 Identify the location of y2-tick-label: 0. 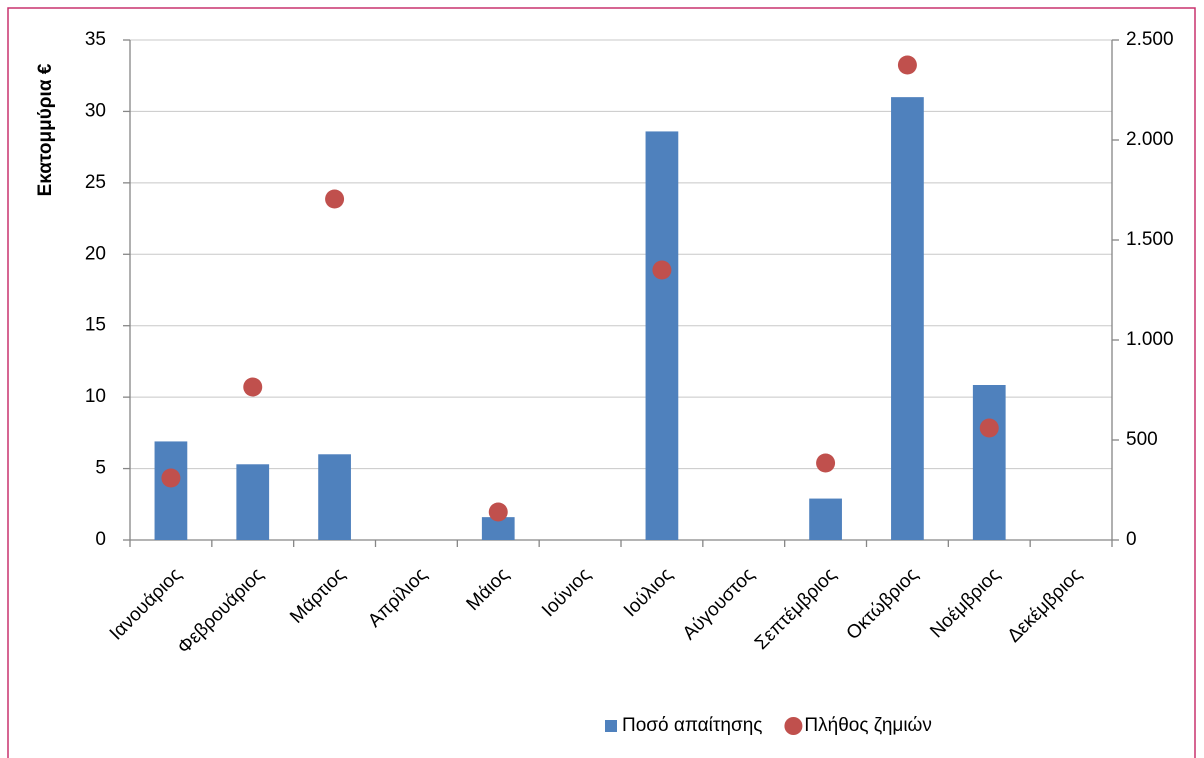
(1131, 539).